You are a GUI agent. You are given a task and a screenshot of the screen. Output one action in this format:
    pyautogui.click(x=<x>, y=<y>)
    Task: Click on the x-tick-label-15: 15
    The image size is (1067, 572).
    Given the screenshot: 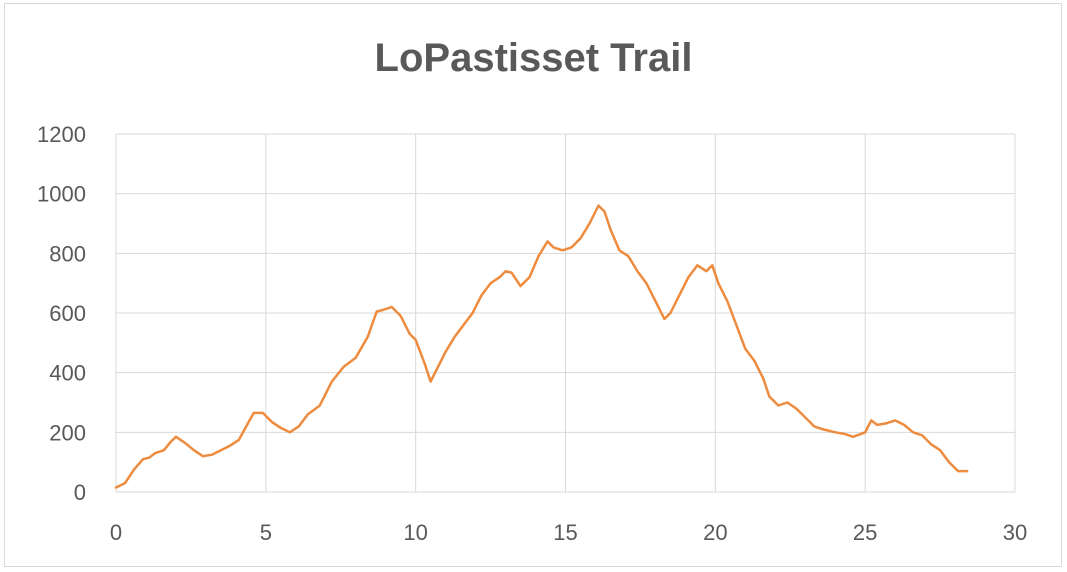 What is the action you would take?
    pyautogui.click(x=565, y=532)
    